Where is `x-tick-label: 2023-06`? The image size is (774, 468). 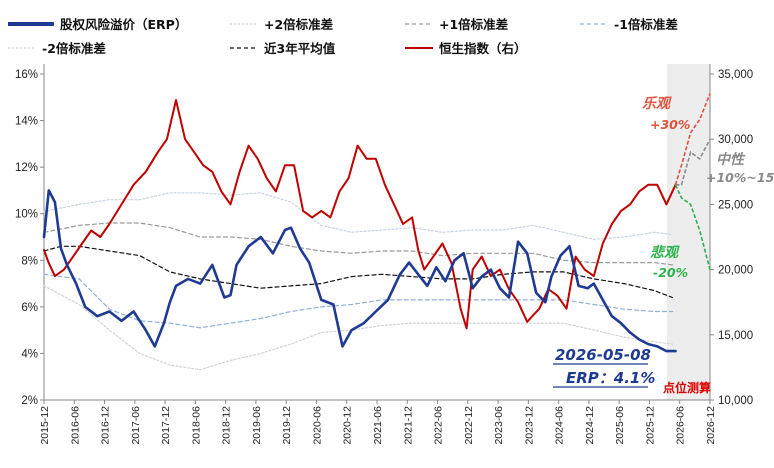 x-tick-label: 2023-06 is located at coordinates (499, 425).